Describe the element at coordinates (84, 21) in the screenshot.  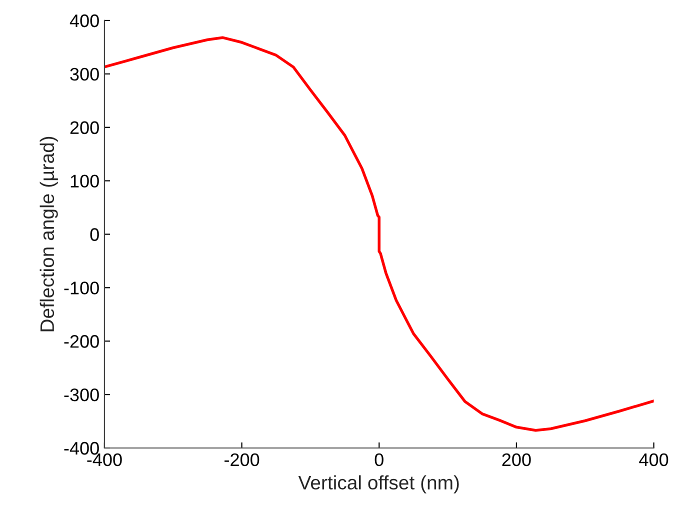
I see `y-tick-label: 400` at that location.